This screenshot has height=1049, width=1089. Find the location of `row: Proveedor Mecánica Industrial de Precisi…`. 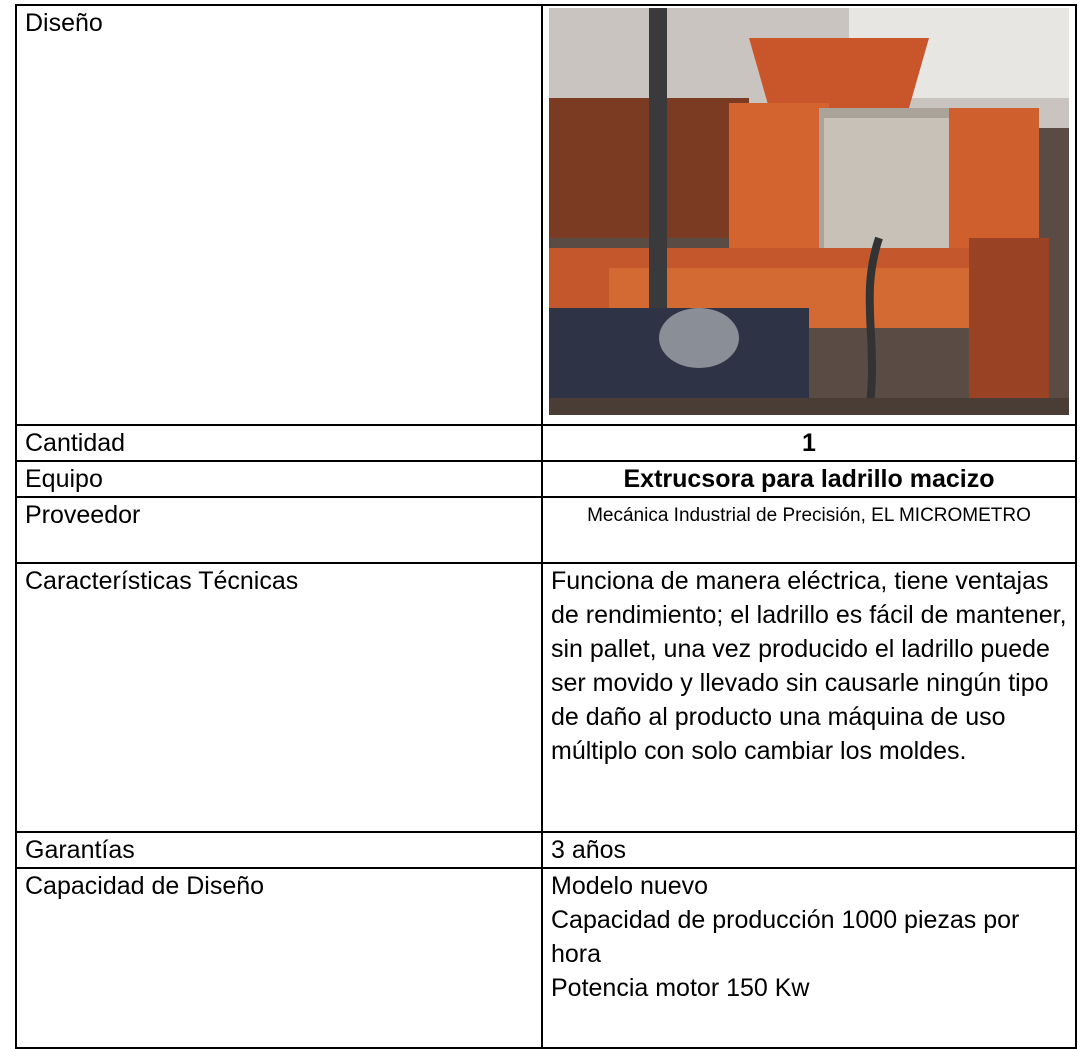

row: Proveedor Mecánica Industrial de Precisi… is located at coordinates (546, 530).